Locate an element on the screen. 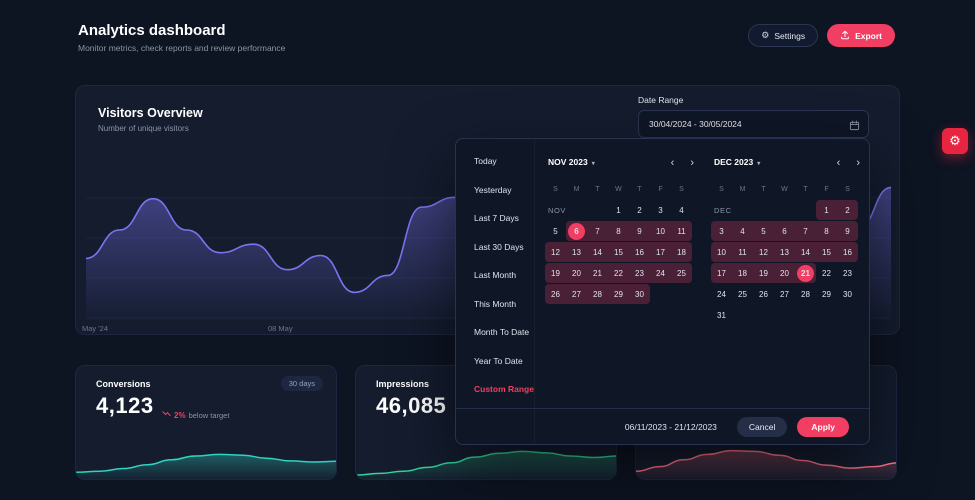  settings-button: ⚙ Settings is located at coordinates (783, 35).